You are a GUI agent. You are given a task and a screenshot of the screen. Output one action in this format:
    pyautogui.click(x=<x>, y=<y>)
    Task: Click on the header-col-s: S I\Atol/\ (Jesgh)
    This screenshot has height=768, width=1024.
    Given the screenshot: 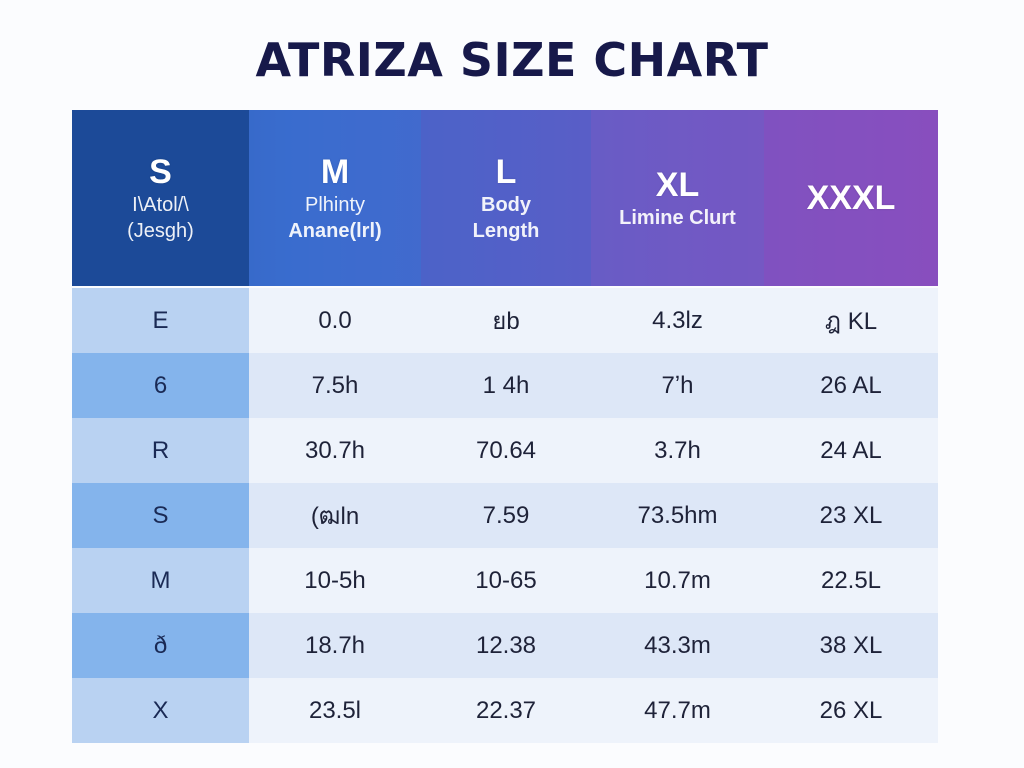 What is the action you would take?
    pyautogui.click(x=160, y=198)
    